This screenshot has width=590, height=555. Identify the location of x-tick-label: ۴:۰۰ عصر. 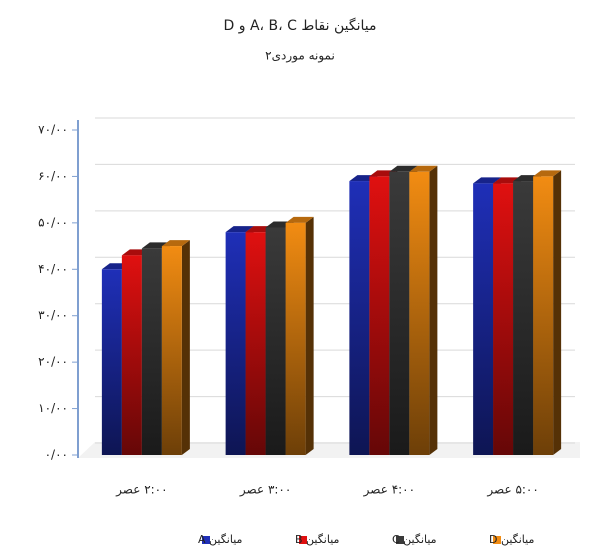
(389, 490).